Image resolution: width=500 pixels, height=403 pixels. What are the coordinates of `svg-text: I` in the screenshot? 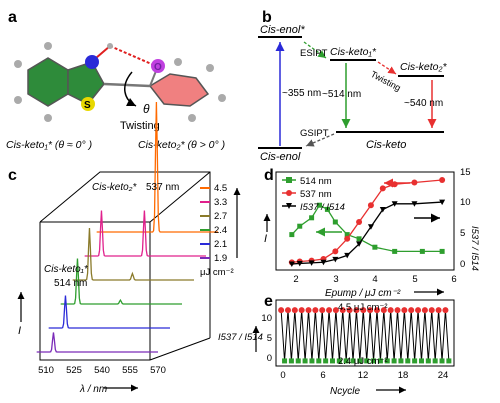 It's located at (265, 239).